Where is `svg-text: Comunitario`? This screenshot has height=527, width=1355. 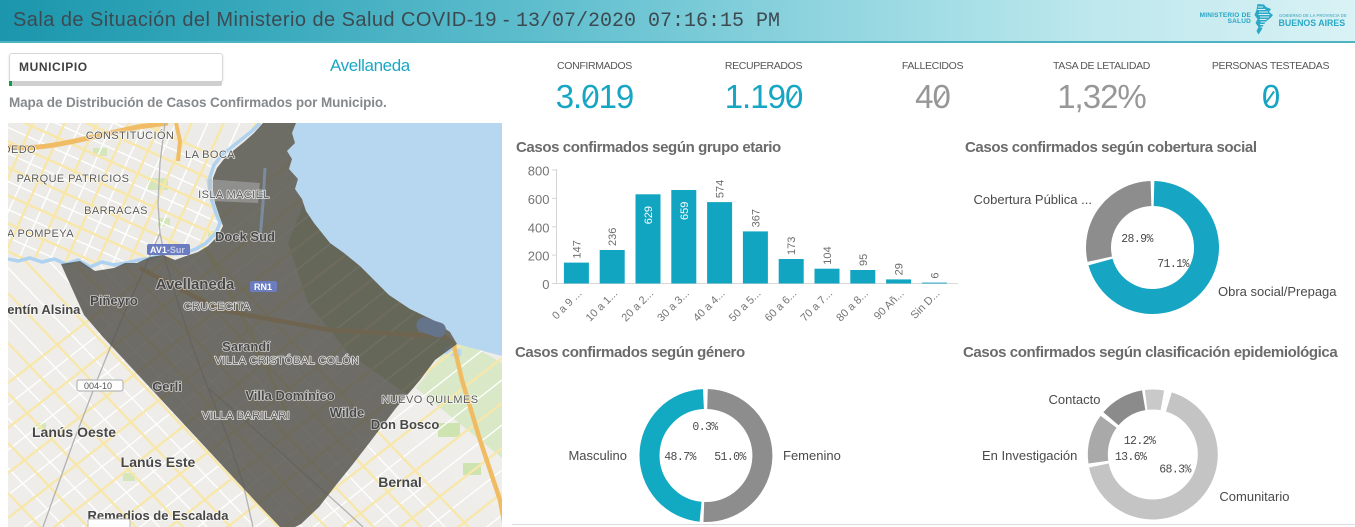
svg-text: Comunitario is located at coordinates (1254, 496).